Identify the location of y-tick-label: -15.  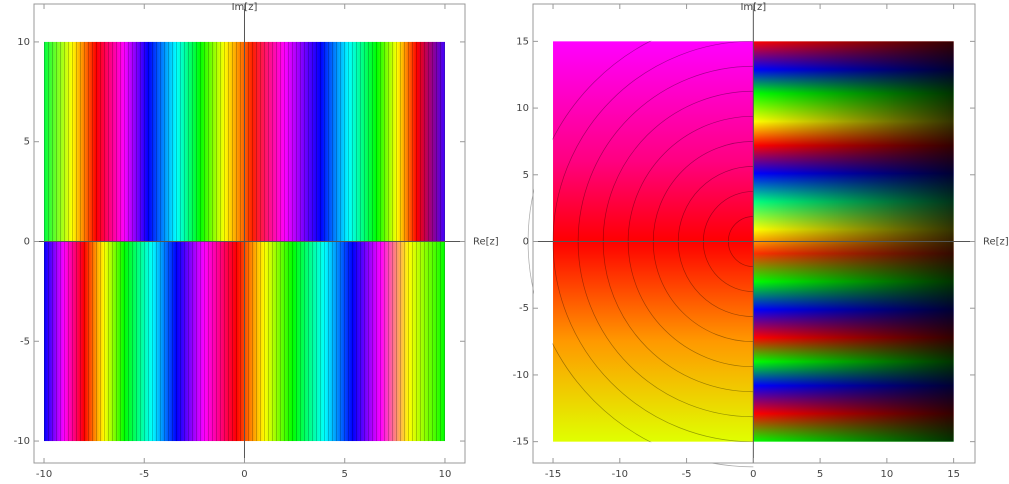
(521, 442).